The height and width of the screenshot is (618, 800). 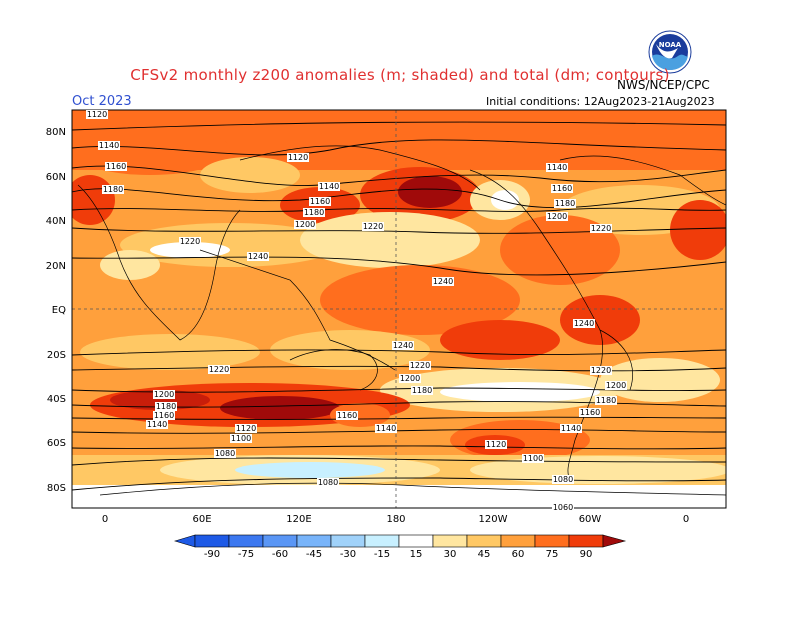 I want to click on colorbar-label: -15, so click(x=382, y=554).